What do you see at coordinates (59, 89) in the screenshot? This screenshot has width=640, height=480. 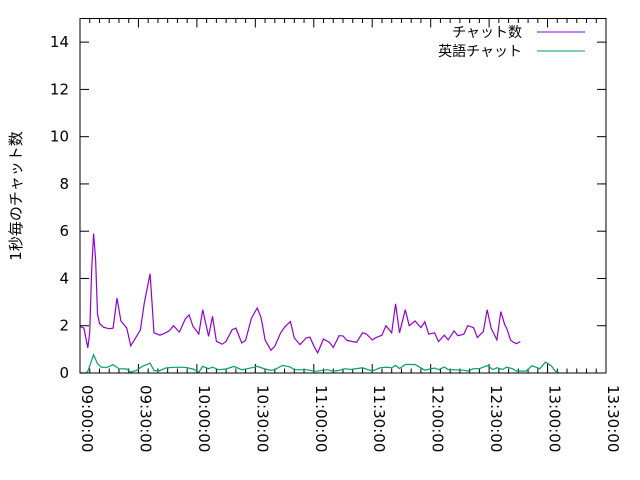 I see `y-tick-label: 12` at bounding box center [59, 89].